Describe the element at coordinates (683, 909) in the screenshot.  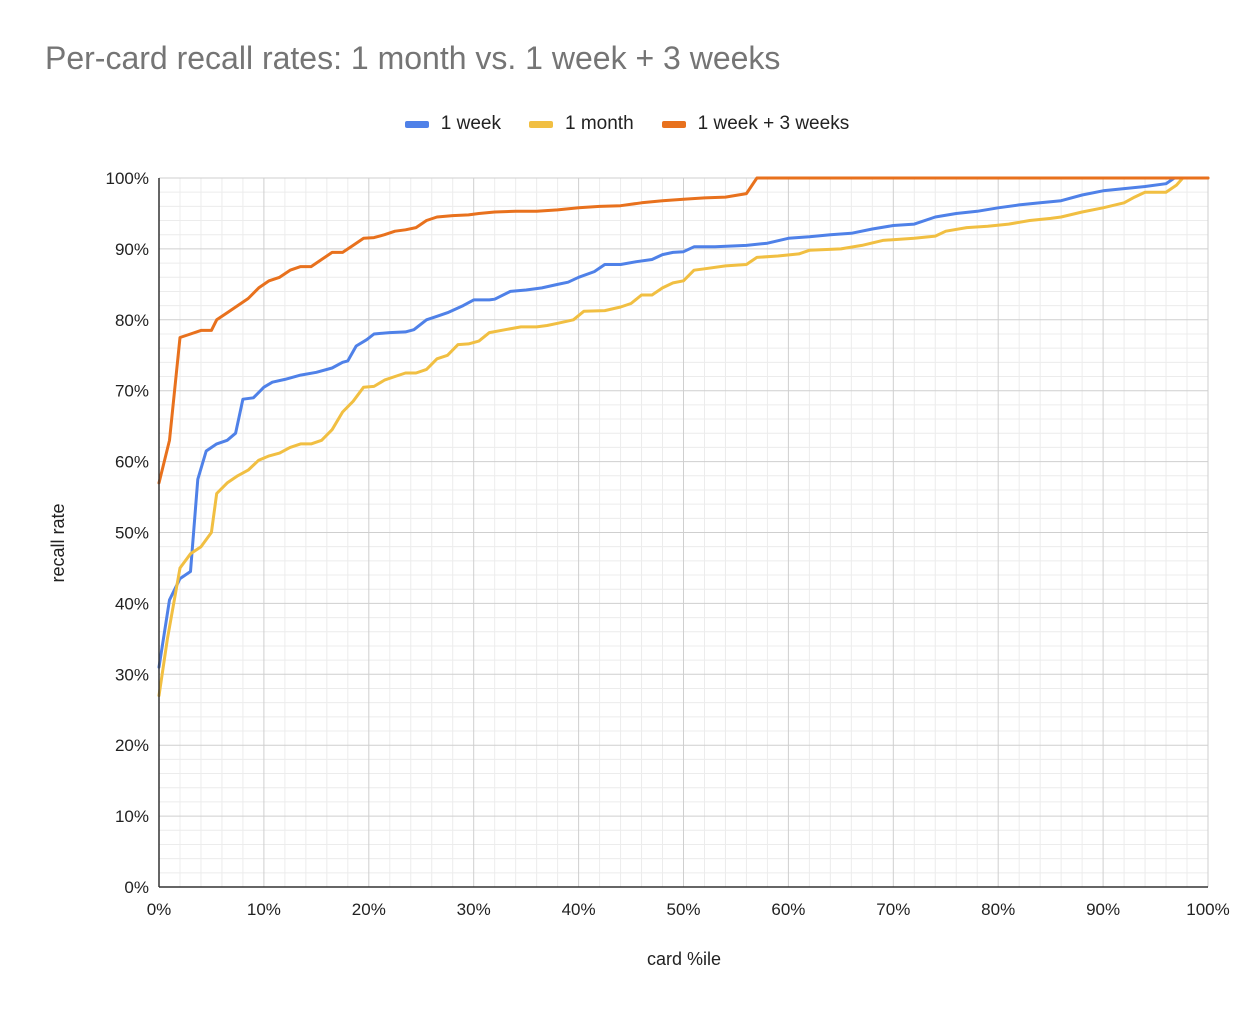
I see `x-tick-label: 50%` at that location.